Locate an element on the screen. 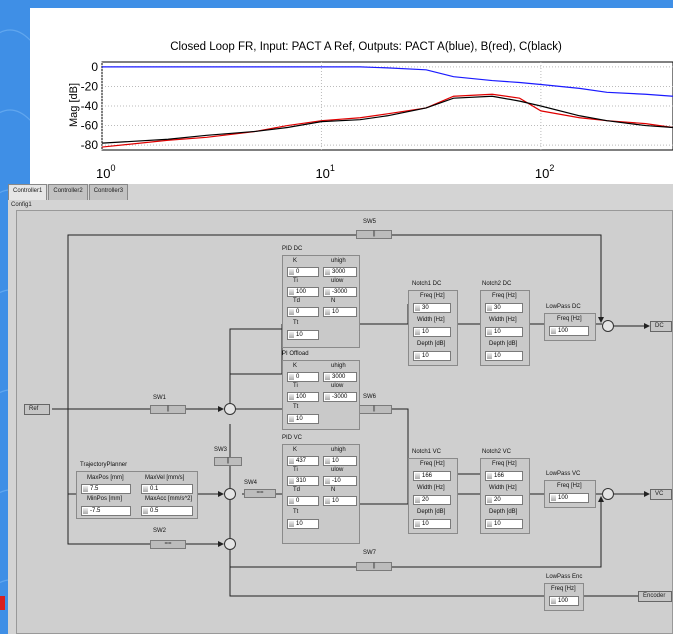  pi-offload-ti-input: 100 is located at coordinates (303, 397).